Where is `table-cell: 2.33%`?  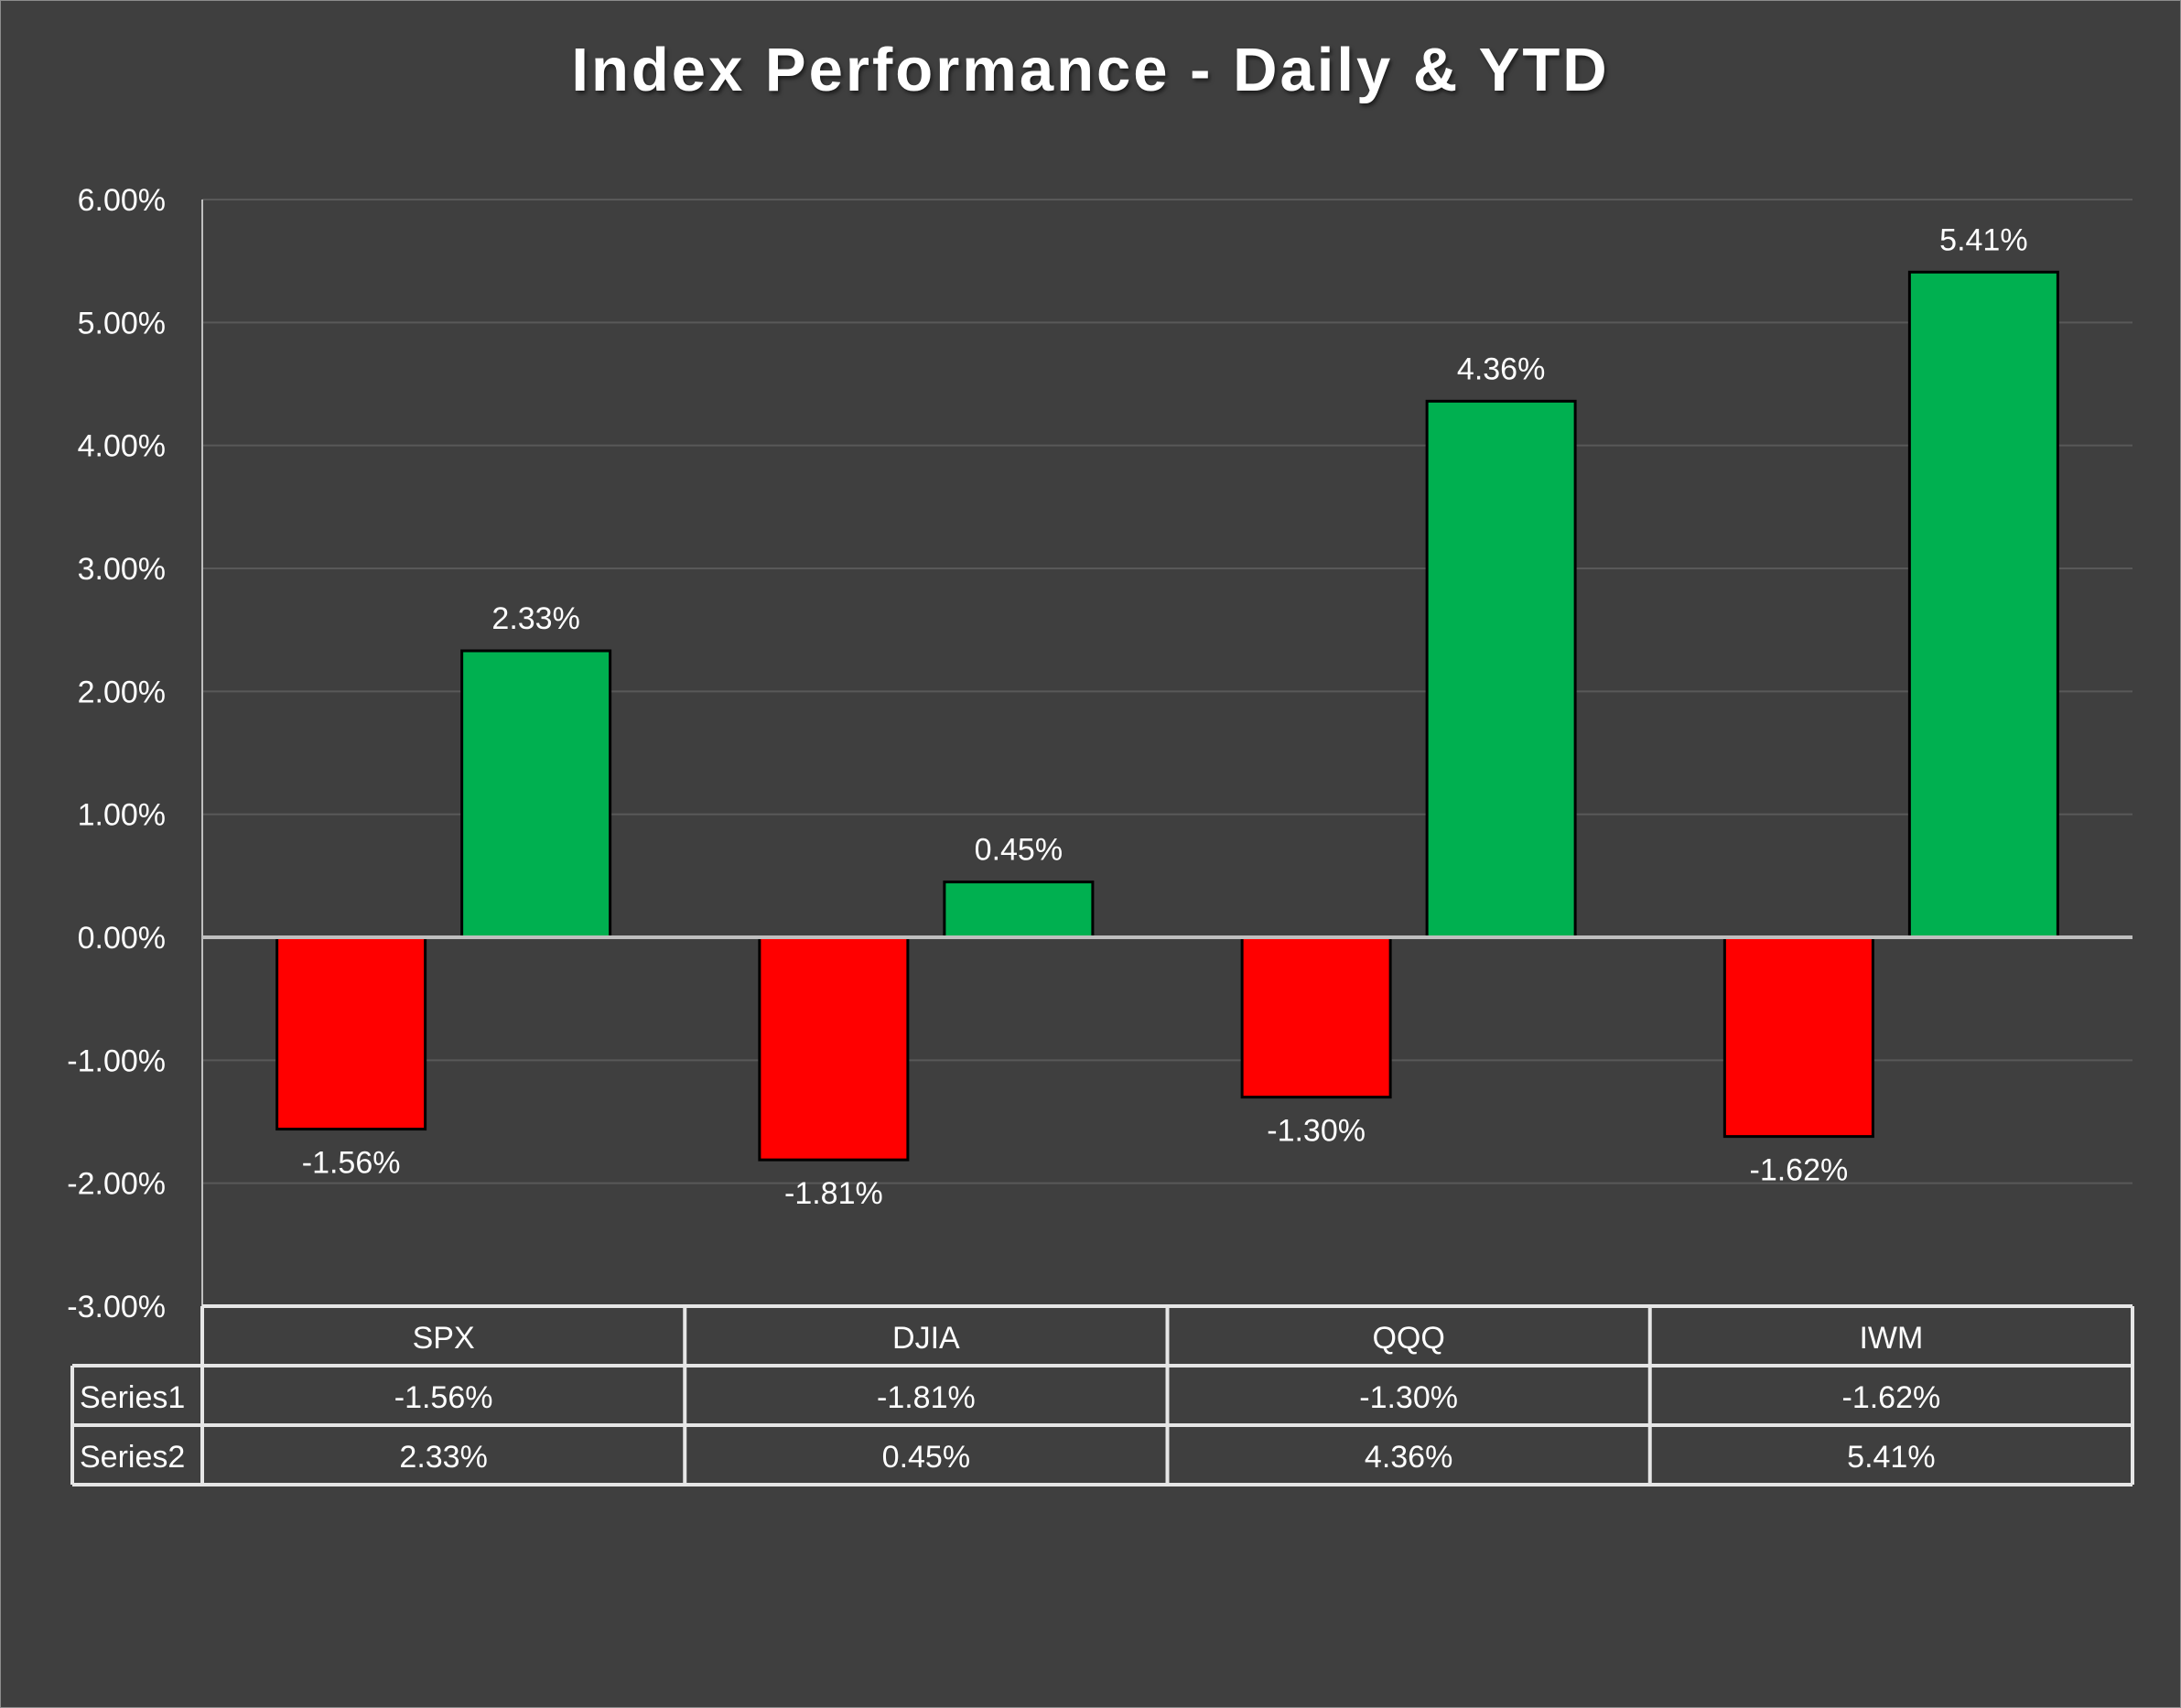
table-cell: 2.33% is located at coordinates (443, 1457).